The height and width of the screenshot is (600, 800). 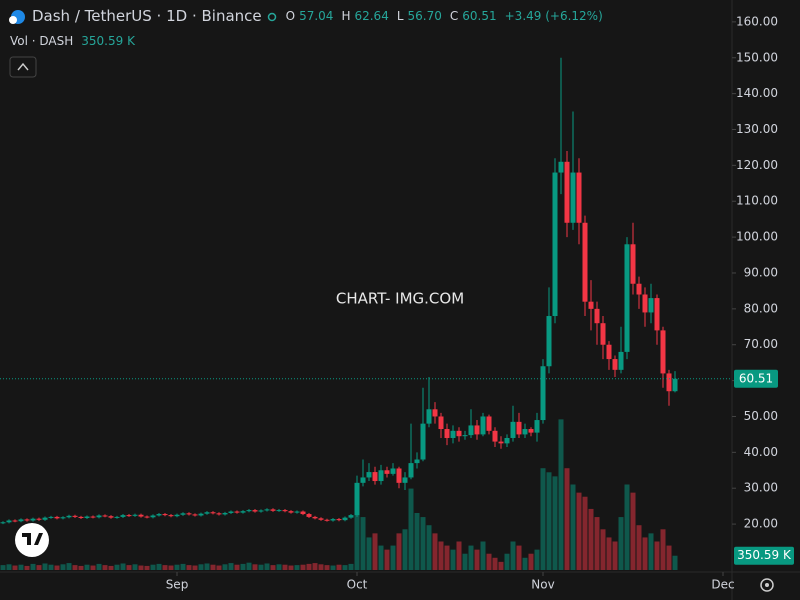 I want to click on volume-value: 350.59 K, so click(x=108, y=41).